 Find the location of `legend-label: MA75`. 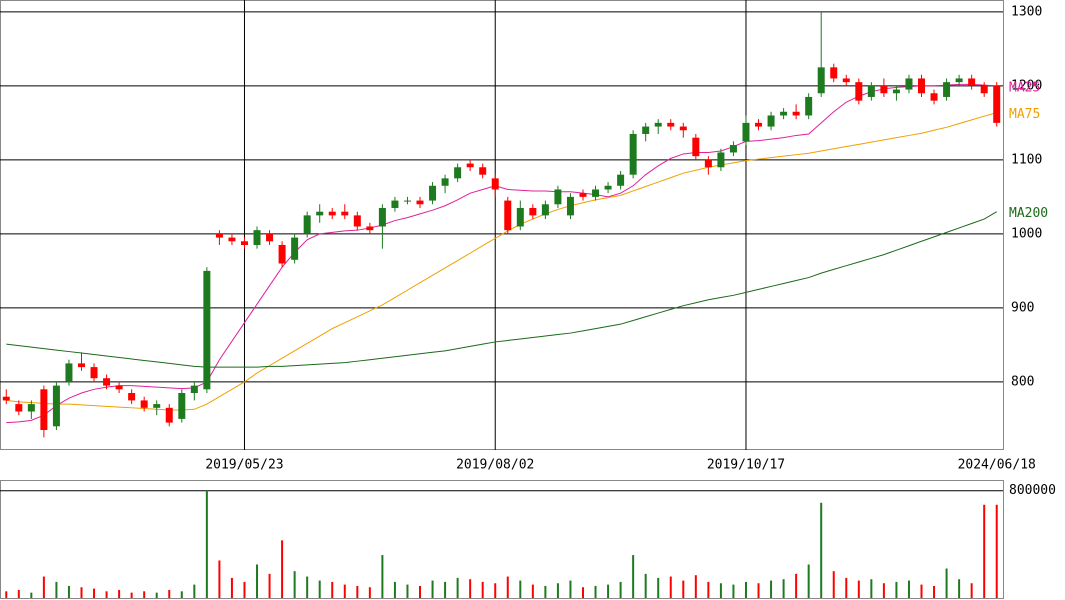

legend-label: MA75 is located at coordinates (1024, 114).